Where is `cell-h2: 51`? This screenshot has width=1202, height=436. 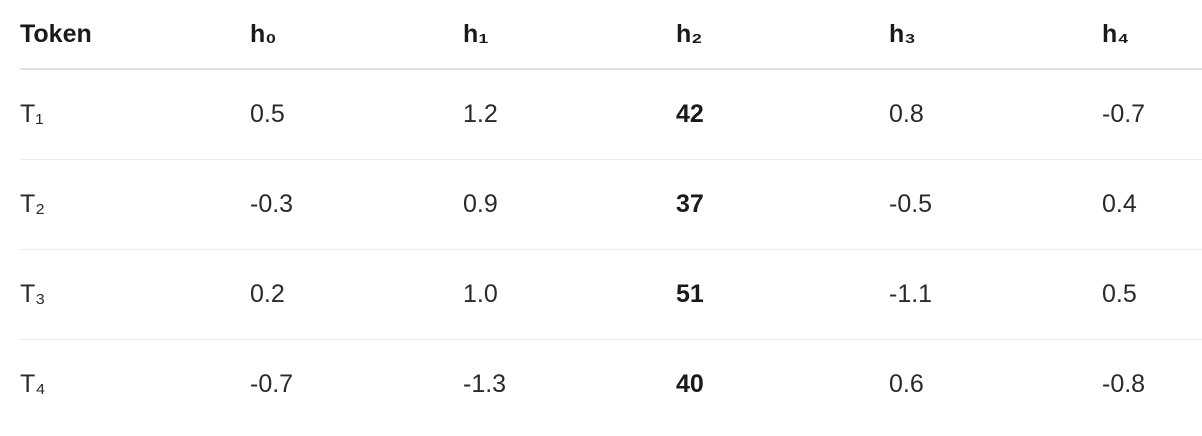 cell-h2: 51 is located at coordinates (782, 294).